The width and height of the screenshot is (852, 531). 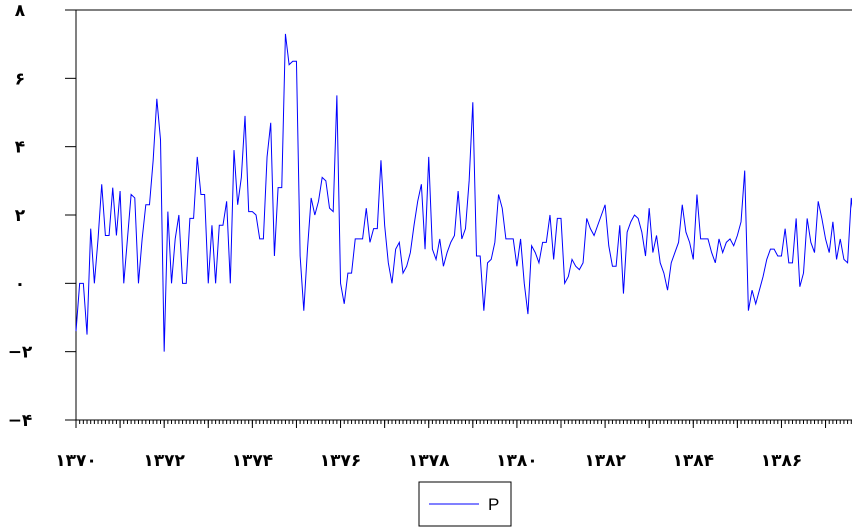 I want to click on x-tick-label: ۱۳۸۶, so click(x=782, y=461).